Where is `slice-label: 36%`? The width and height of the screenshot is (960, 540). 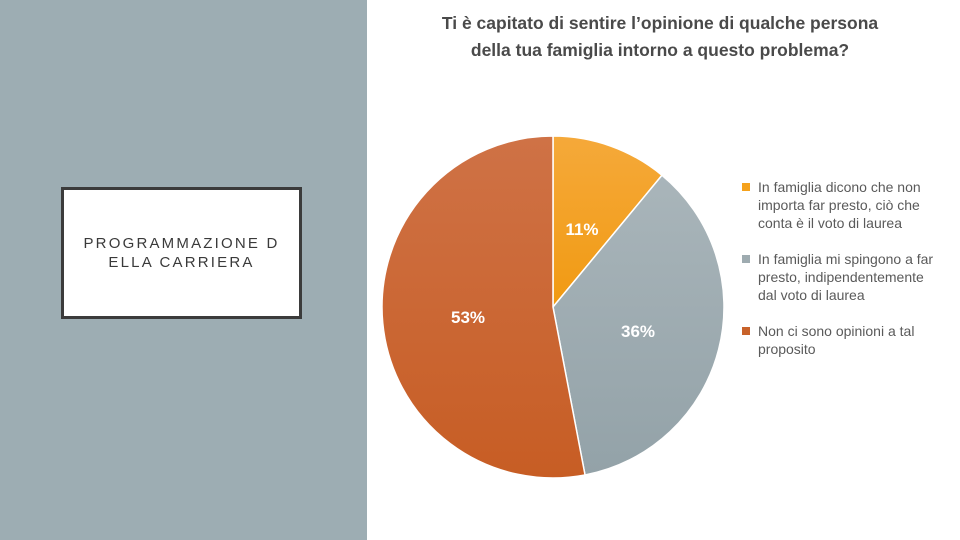
slice-label: 36% is located at coordinates (638, 331).